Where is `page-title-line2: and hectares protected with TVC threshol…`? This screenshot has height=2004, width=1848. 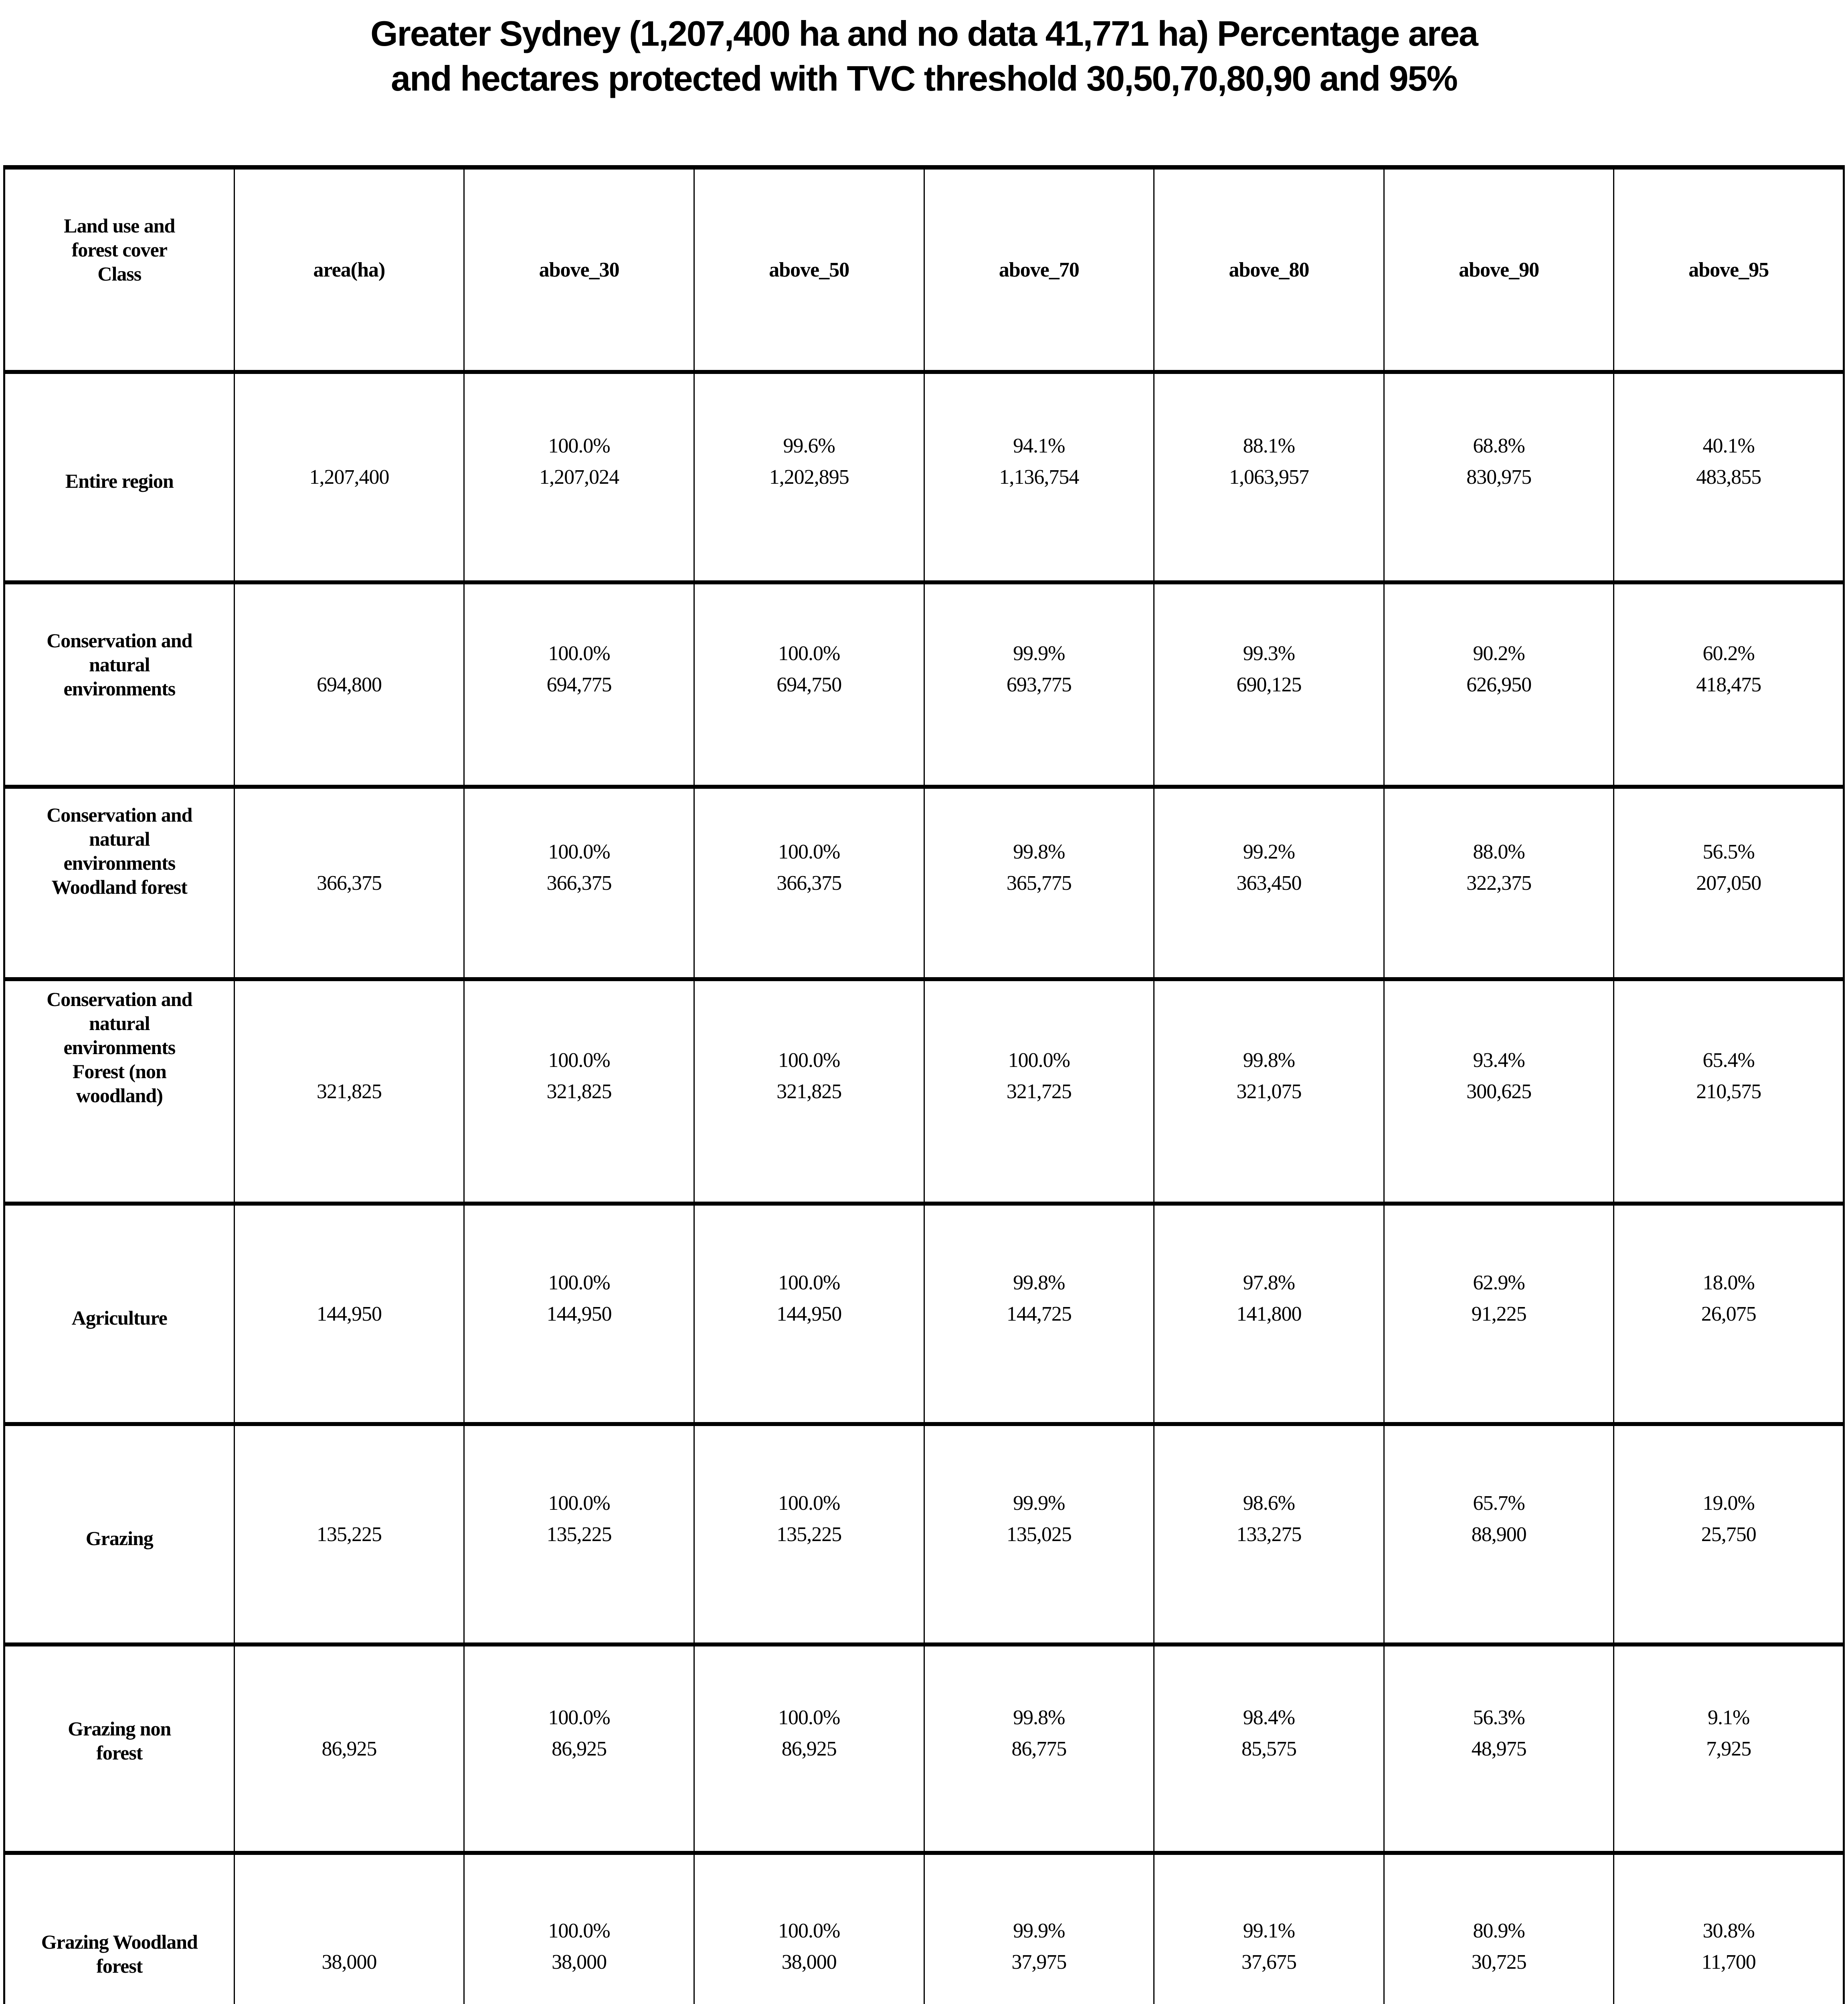
page-title-line2: and hectares protected with TVC threshol… is located at coordinates (924, 78).